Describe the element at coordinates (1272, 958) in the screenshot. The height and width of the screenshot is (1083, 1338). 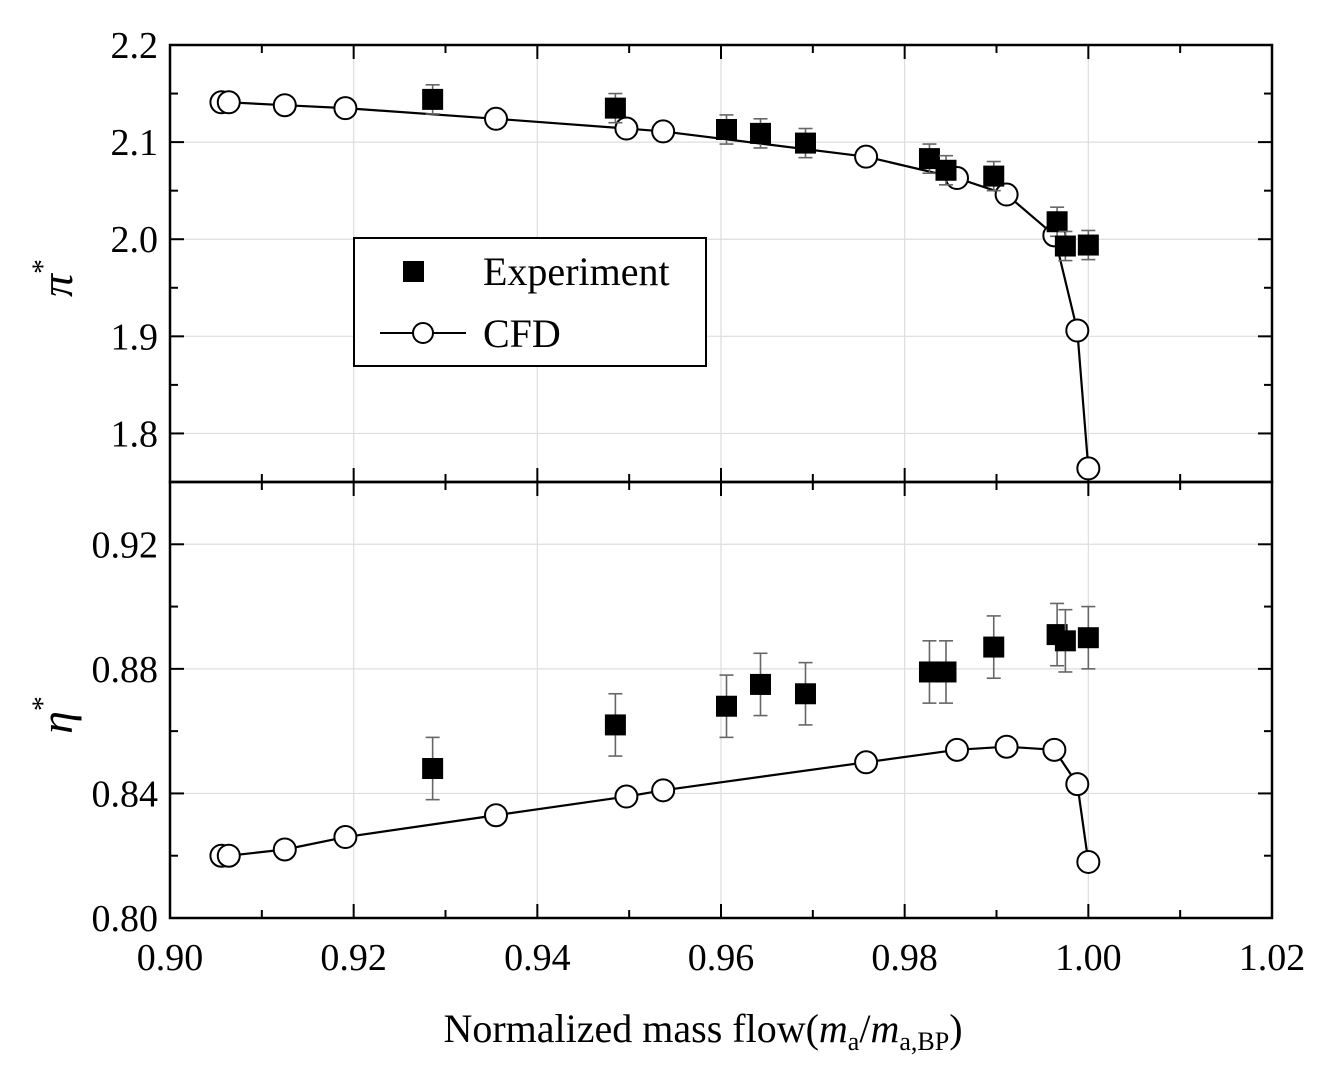
I see `x-tick-label: 1.02` at that location.